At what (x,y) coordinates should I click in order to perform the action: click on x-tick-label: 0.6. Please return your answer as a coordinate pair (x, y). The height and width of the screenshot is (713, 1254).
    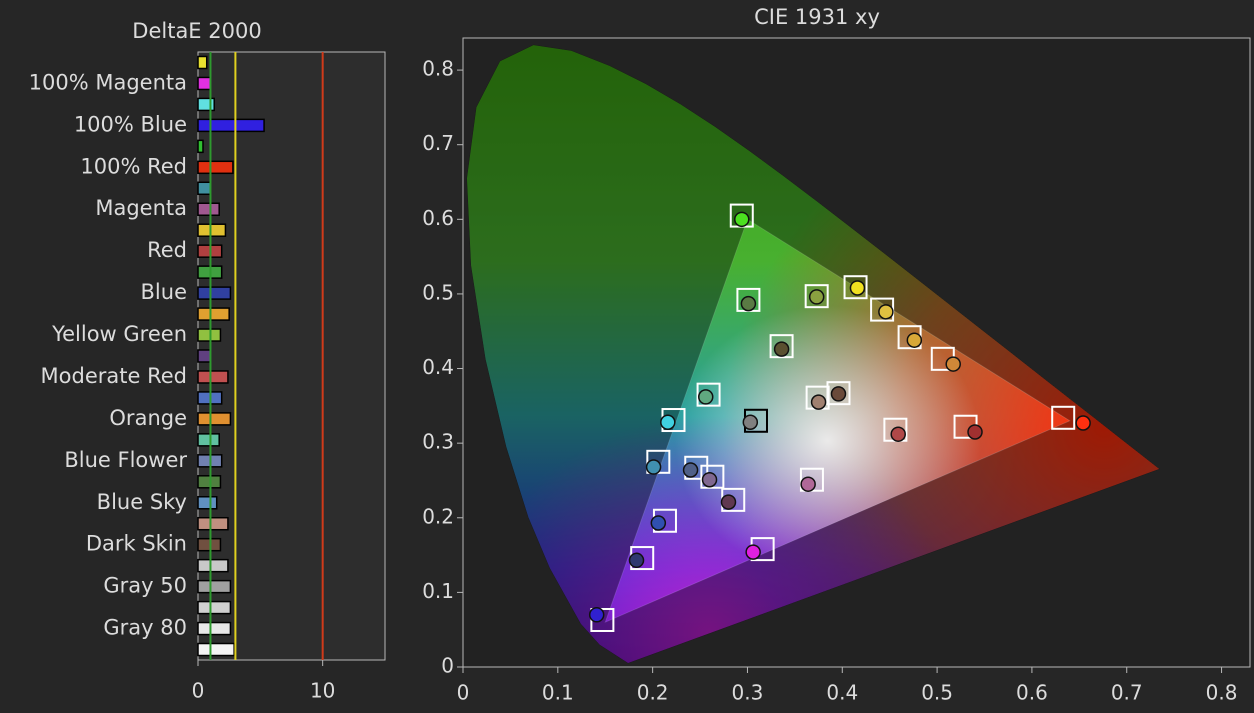
    Looking at the image, I should click on (1032, 693).